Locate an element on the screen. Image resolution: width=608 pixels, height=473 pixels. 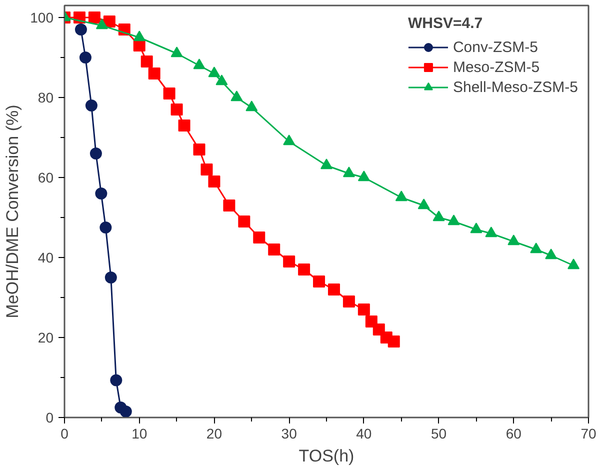
x-tick-label: 30 is located at coordinates (289, 434).